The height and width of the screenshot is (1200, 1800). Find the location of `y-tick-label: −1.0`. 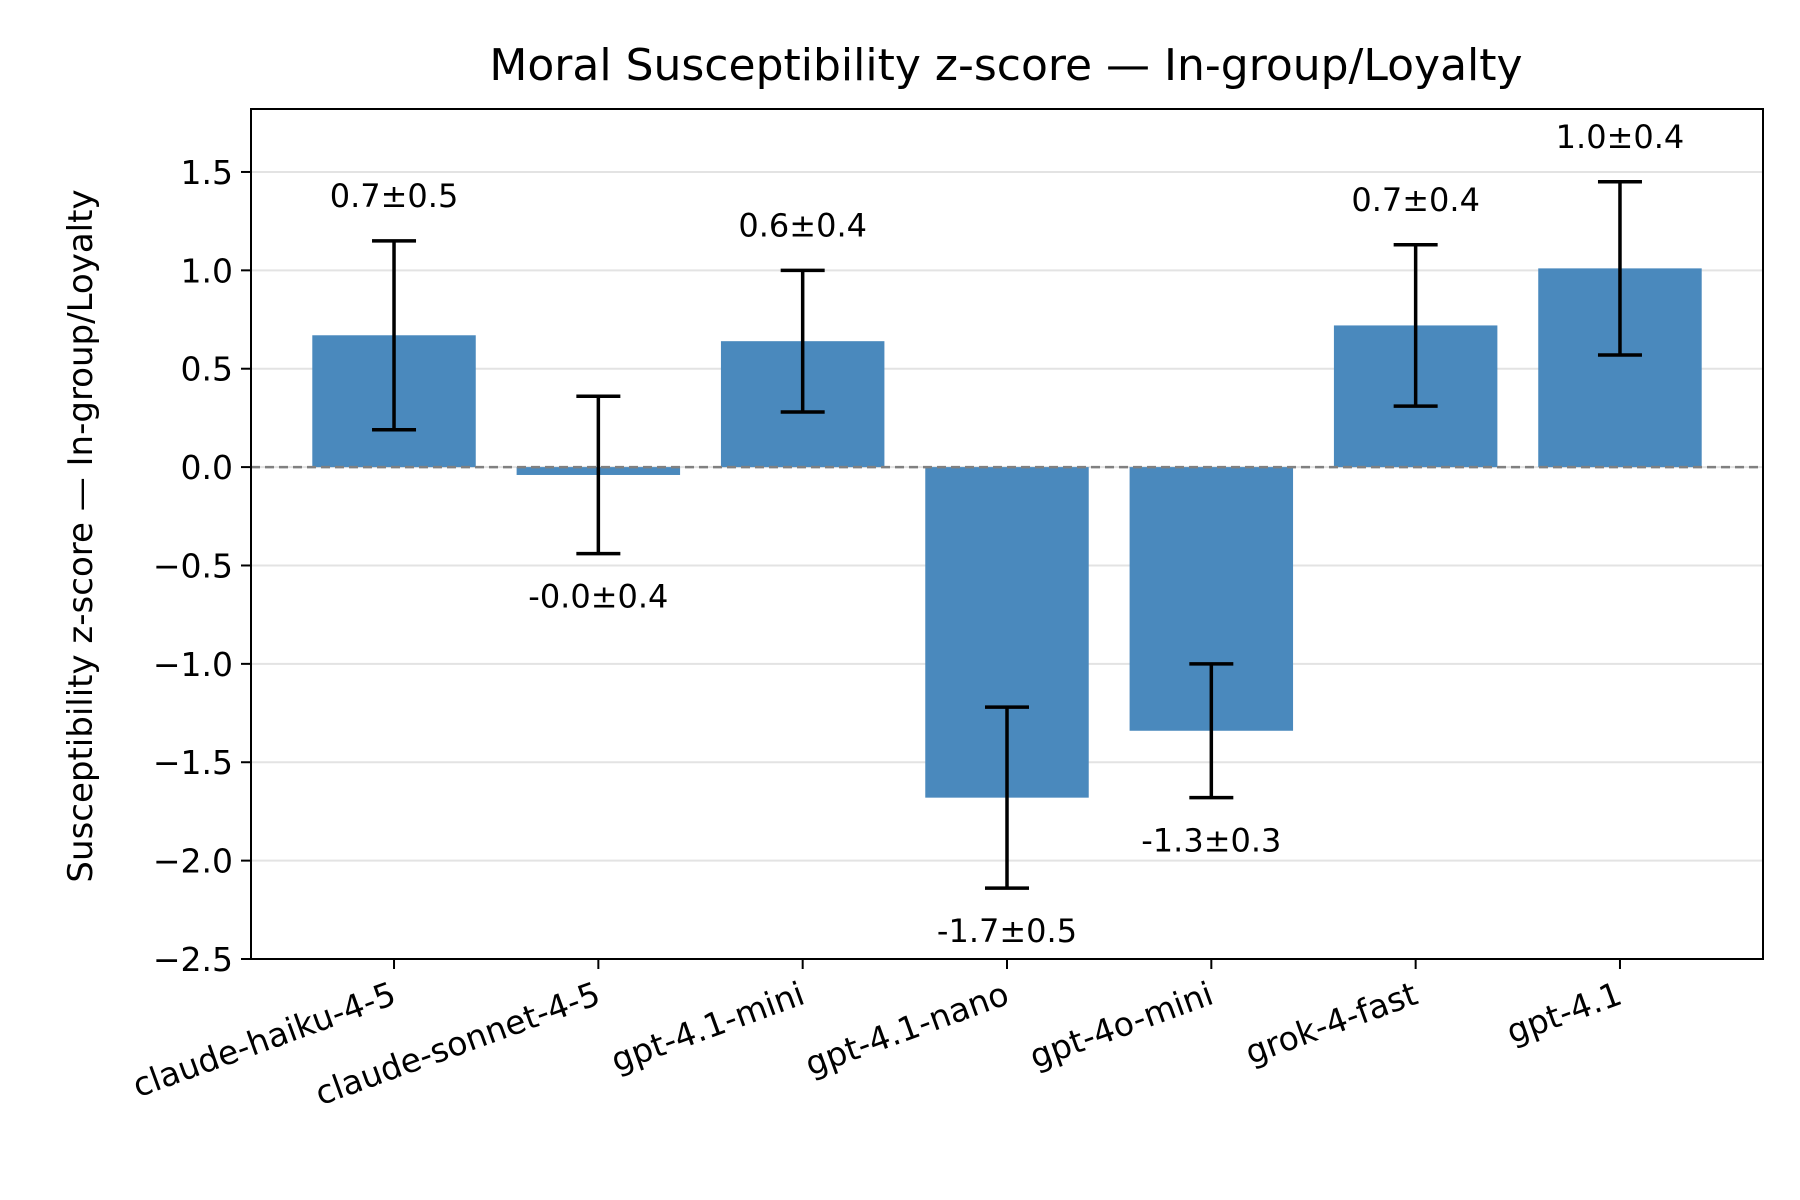

y-tick-label: −1.0 is located at coordinates (193, 664).